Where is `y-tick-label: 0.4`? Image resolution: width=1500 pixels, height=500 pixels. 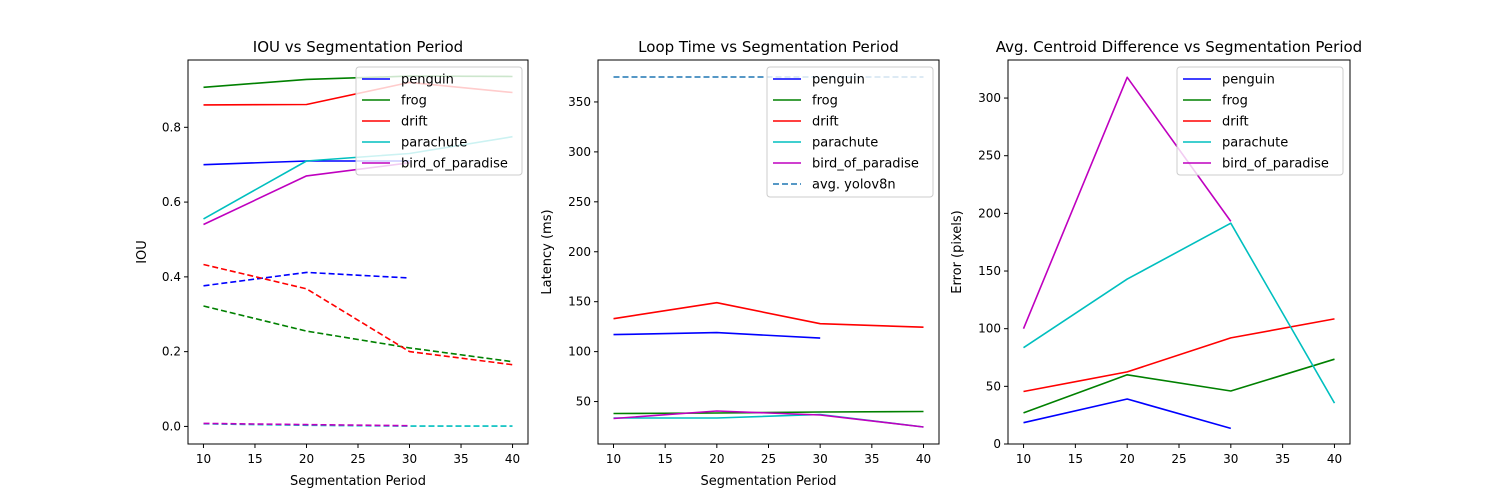
y-tick-label: 0.4 is located at coordinates (171, 277).